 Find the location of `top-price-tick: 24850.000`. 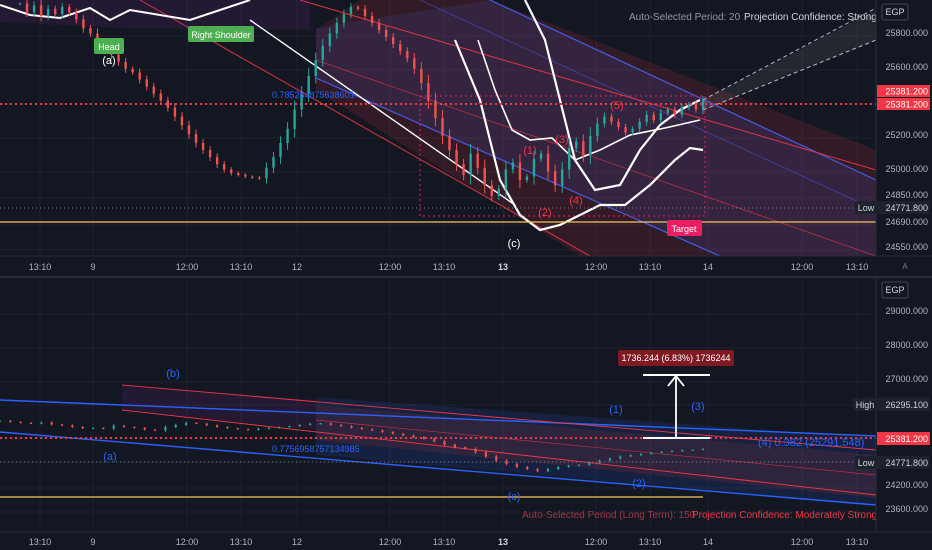

top-price-tick: 24850.000 is located at coordinates (906, 195).